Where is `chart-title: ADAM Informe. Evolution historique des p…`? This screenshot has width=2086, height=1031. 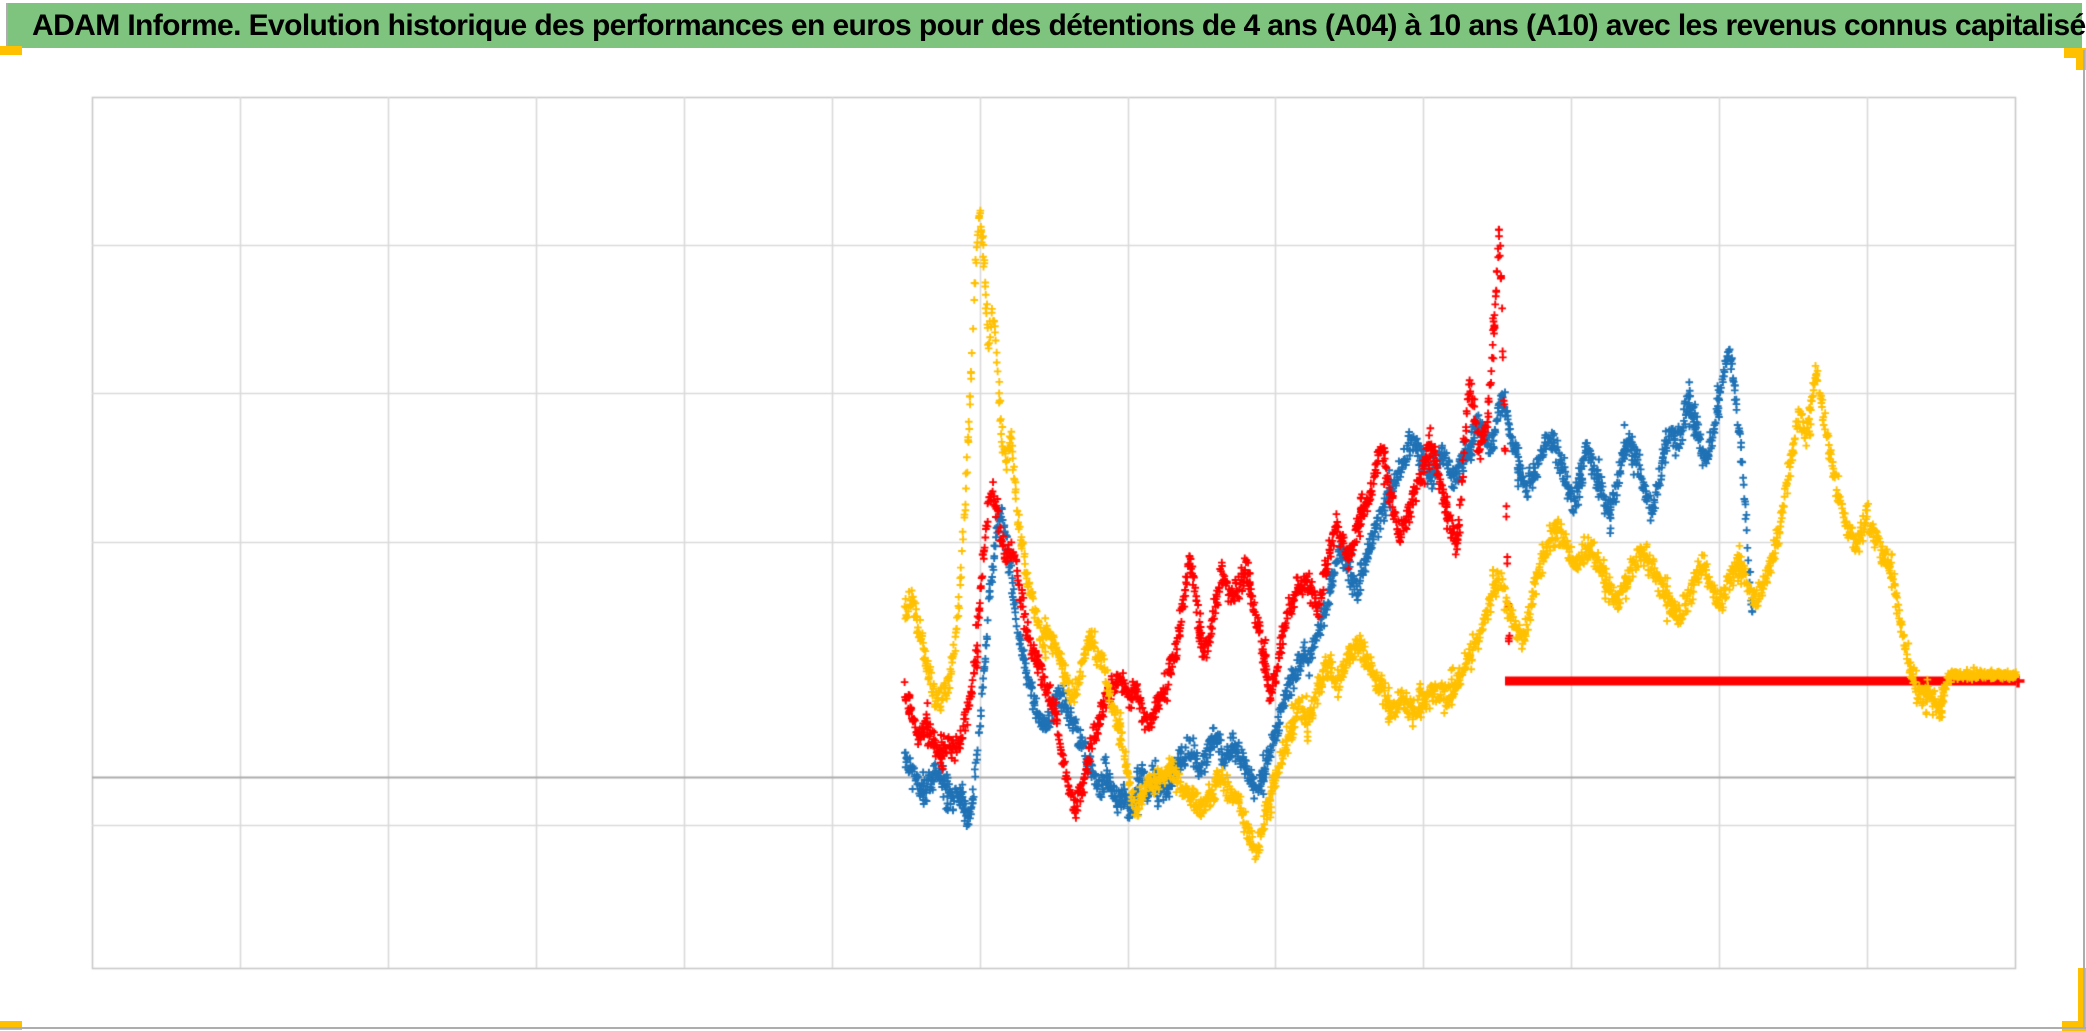
chart-title: ADAM Informe. Evolution historique des p… is located at coordinates (1059, 25).